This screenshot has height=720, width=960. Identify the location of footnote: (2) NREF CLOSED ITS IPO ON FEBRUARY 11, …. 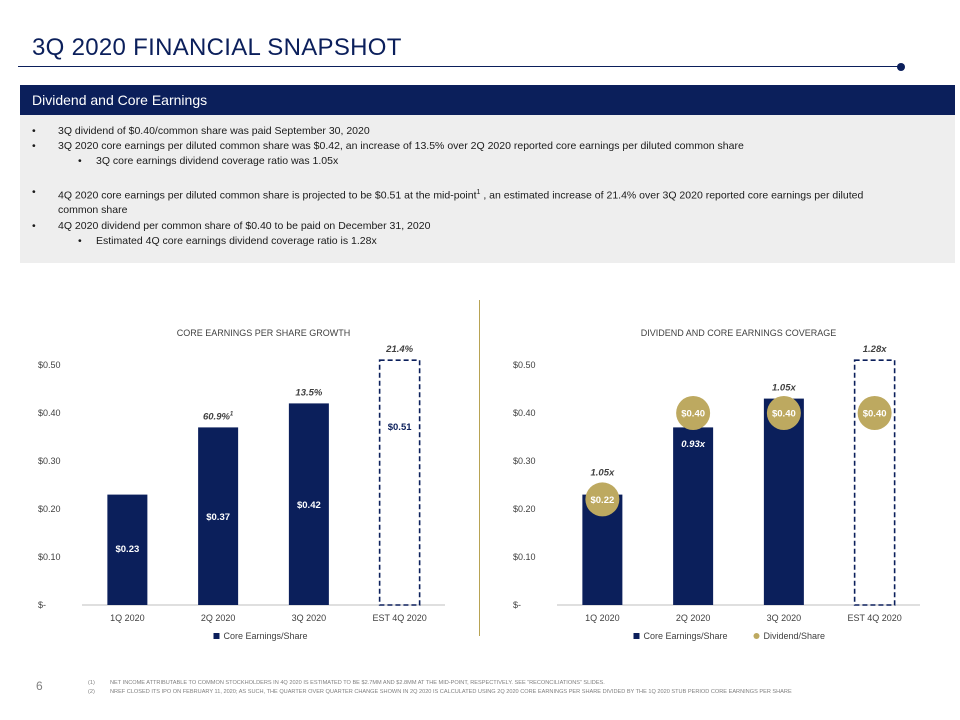
(440, 692).